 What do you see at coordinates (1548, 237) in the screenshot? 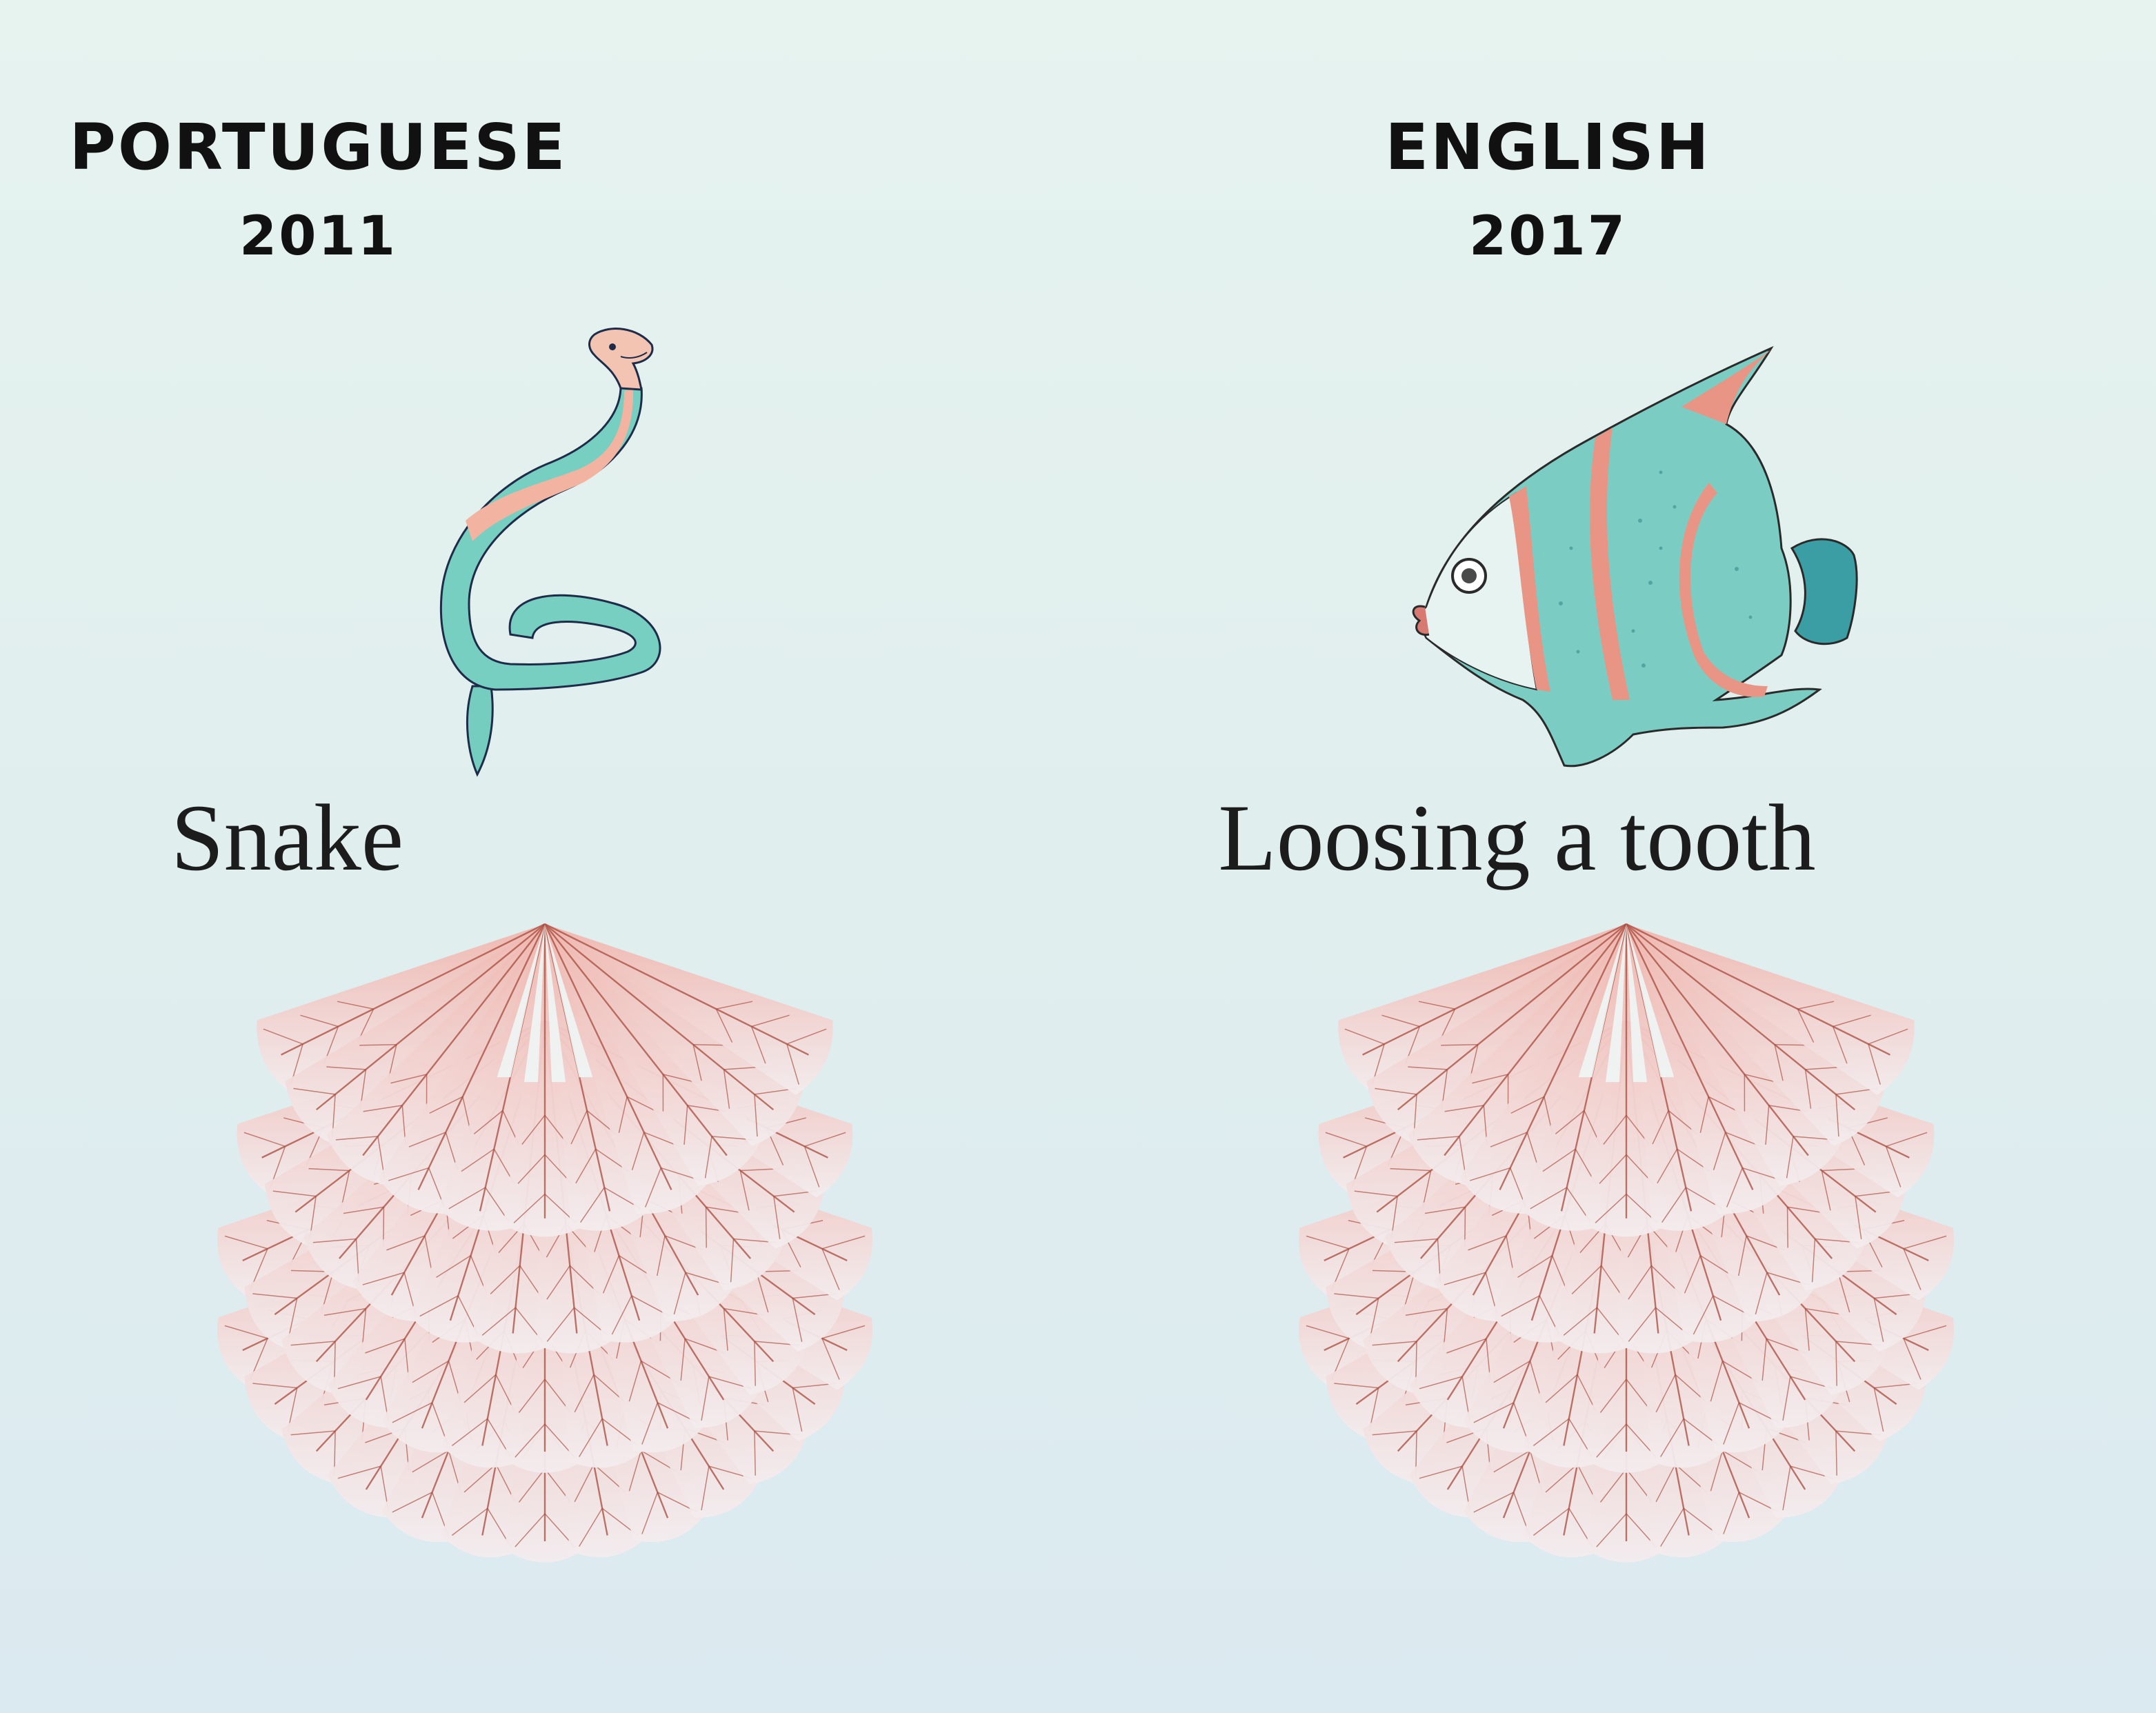
I see `year-label: 2017` at bounding box center [1548, 237].